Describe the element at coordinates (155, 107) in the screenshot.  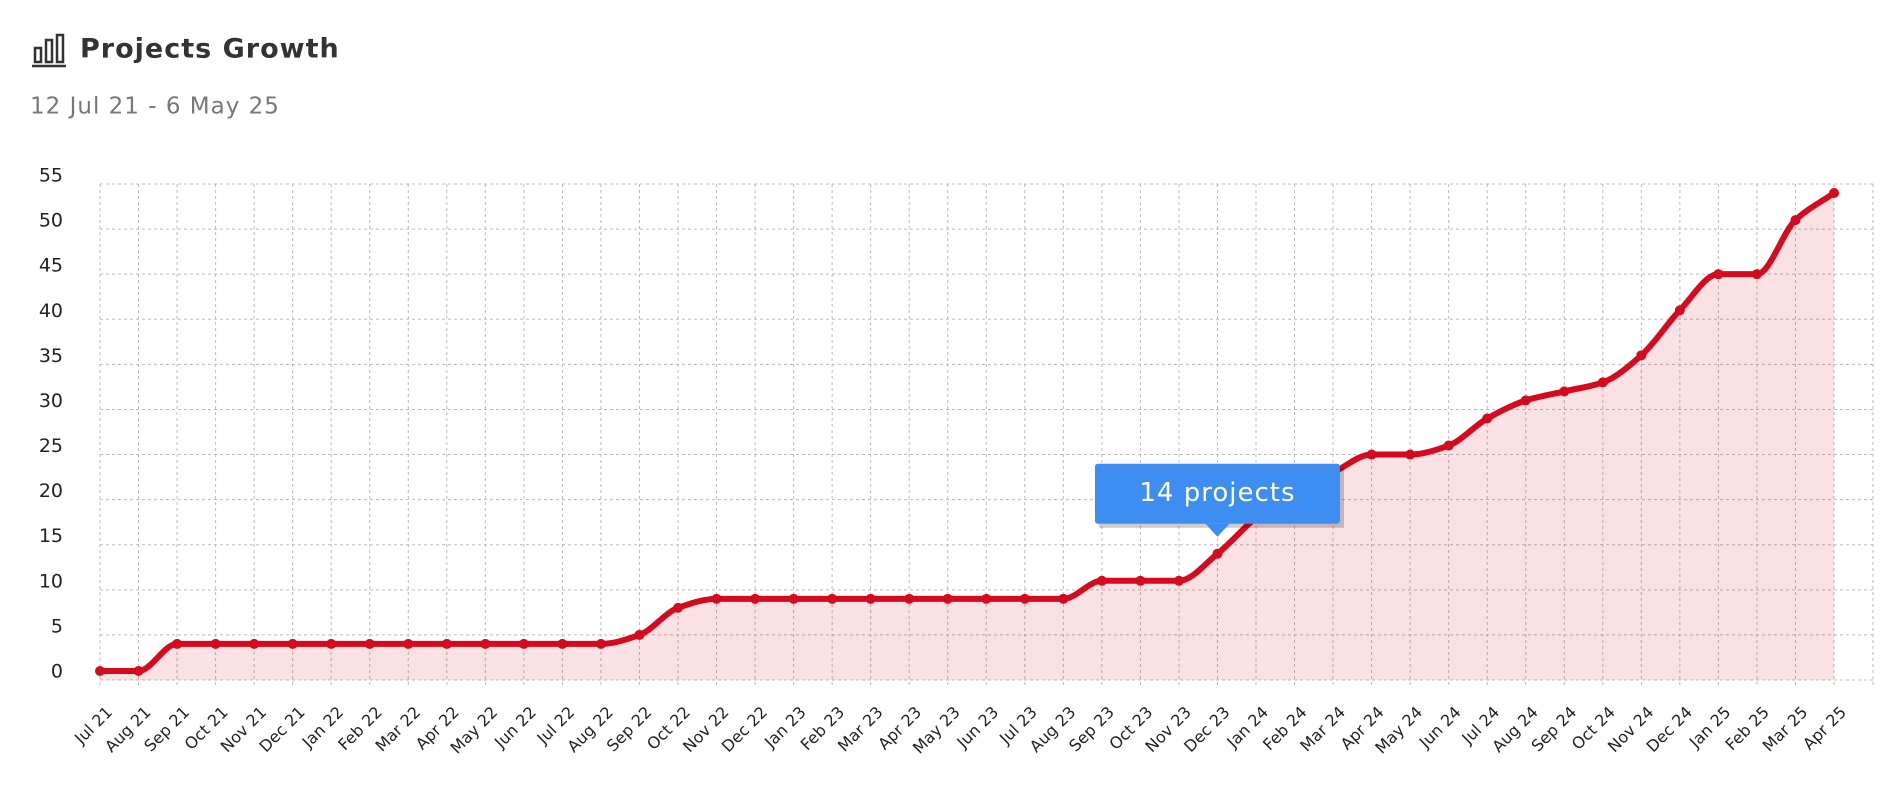
I see `chart-subtitle: 12 Jul 21 - 6 May 25` at that location.